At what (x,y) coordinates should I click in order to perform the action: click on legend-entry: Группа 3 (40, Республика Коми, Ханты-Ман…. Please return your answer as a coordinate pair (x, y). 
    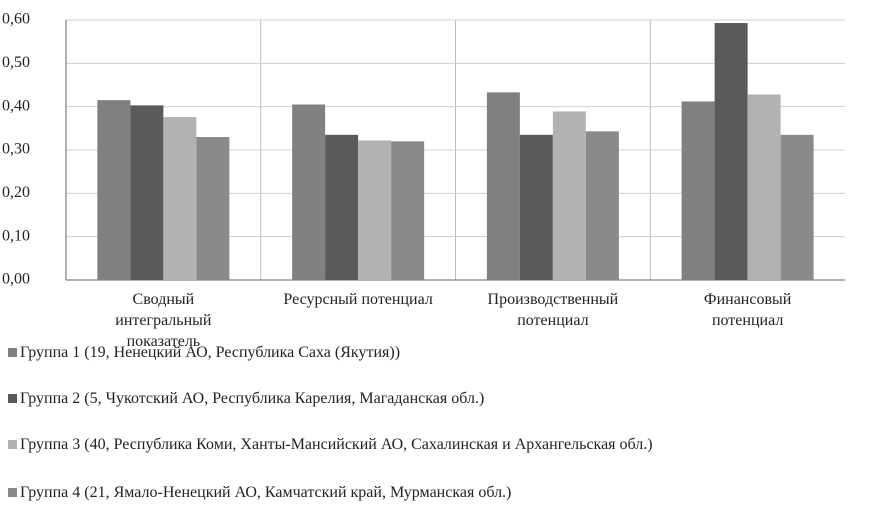
    Looking at the image, I should click on (438, 444).